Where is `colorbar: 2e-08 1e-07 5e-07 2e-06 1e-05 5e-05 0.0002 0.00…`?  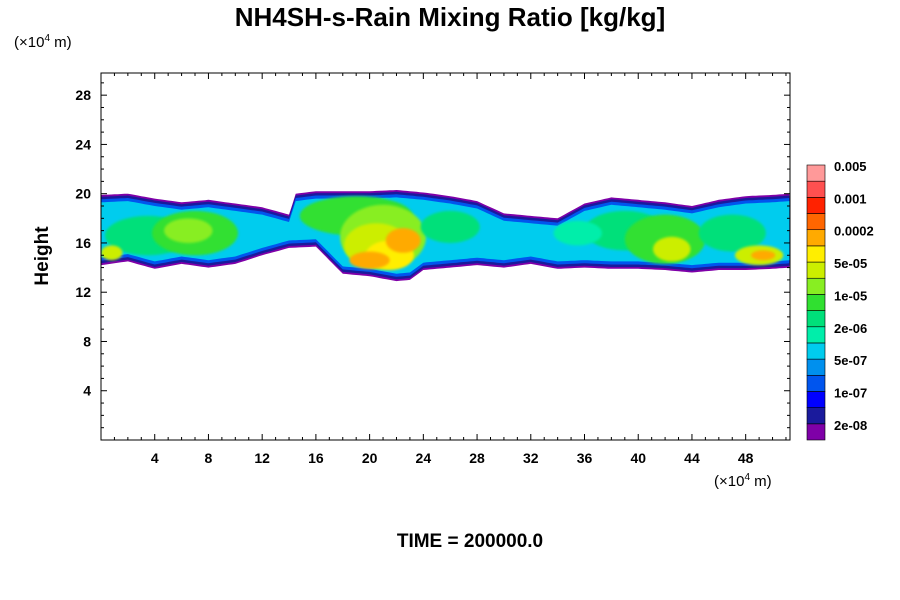
colorbar: 2e-08 1e-07 5e-07 2e-06 1e-05 5e-05 0.0002 0.00… is located at coordinates (840, 300).